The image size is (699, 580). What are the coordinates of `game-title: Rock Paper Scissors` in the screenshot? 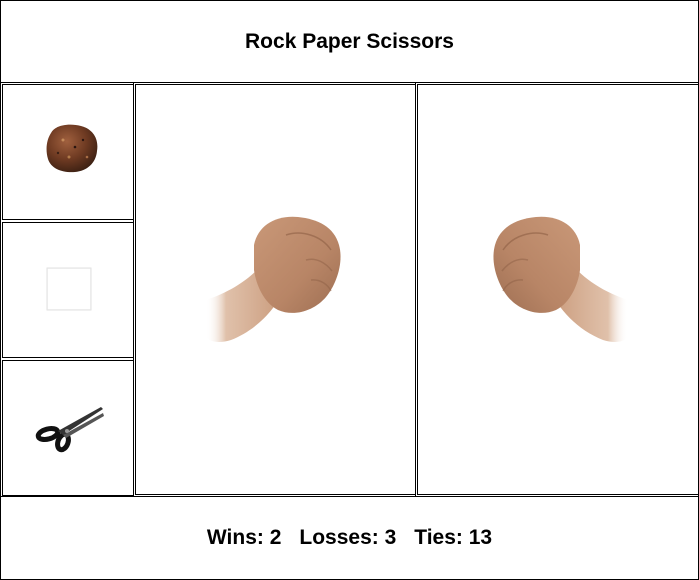 It's located at (349, 41).